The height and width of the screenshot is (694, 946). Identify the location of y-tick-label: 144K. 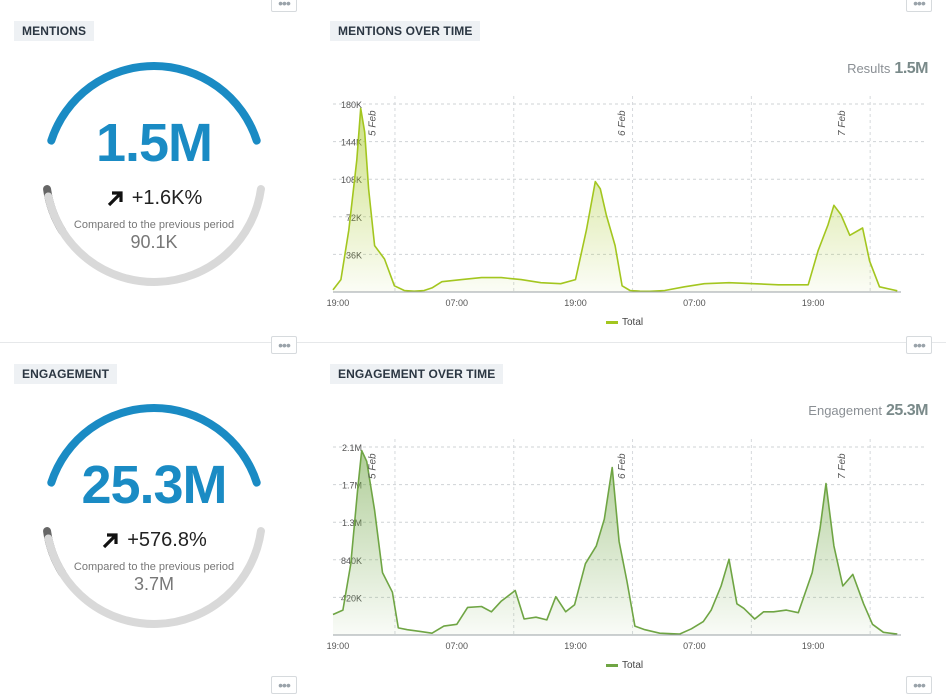
(351, 143).